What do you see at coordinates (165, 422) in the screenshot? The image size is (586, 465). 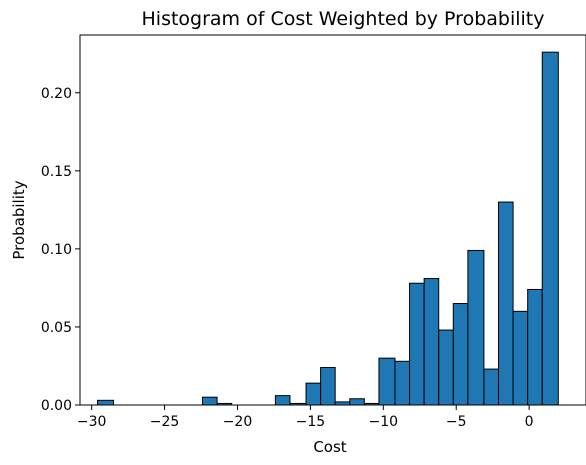 I see `x-tick-label: −25` at bounding box center [165, 422].